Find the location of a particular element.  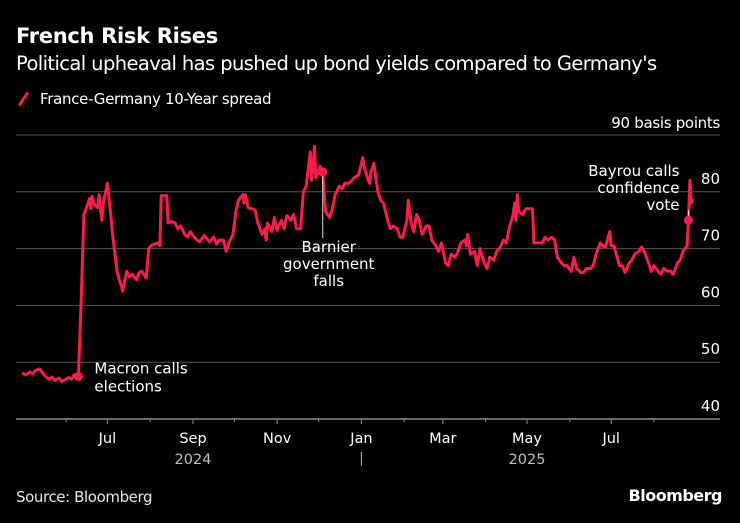

y-tick-label-50: 50 is located at coordinates (710, 349).